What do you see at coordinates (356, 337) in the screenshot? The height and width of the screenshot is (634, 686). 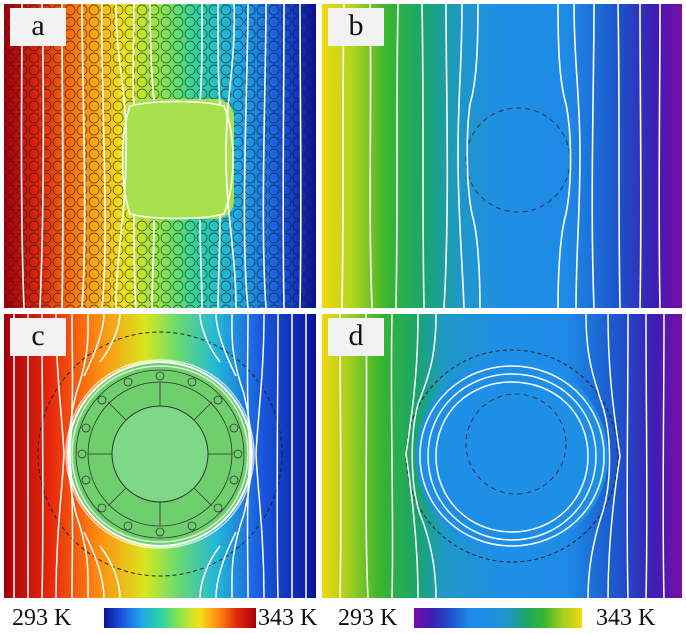 I see `panel-d-label: d` at bounding box center [356, 337].